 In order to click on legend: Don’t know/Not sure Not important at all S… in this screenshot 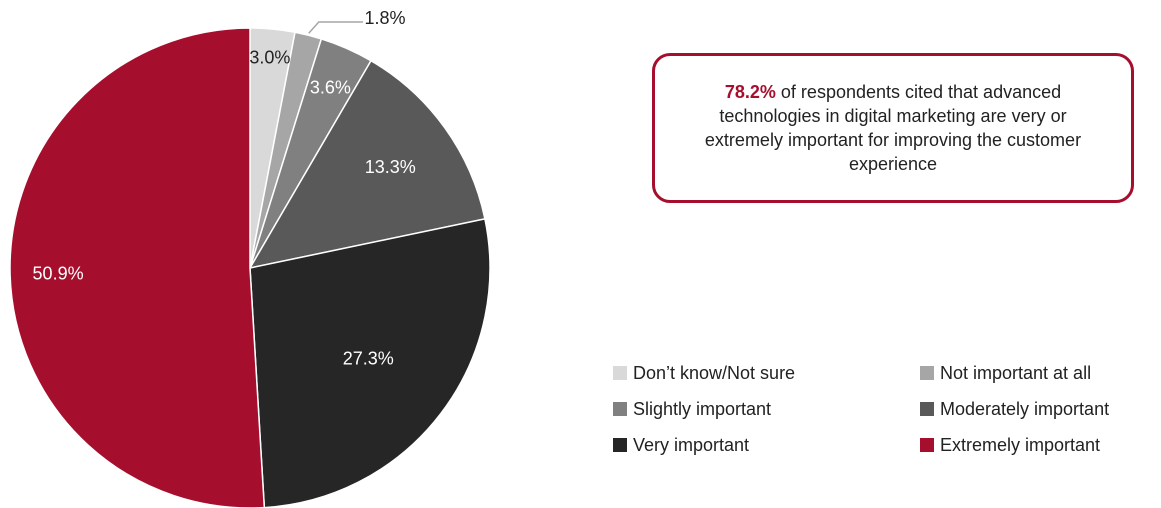, I will do `click(887, 409)`.